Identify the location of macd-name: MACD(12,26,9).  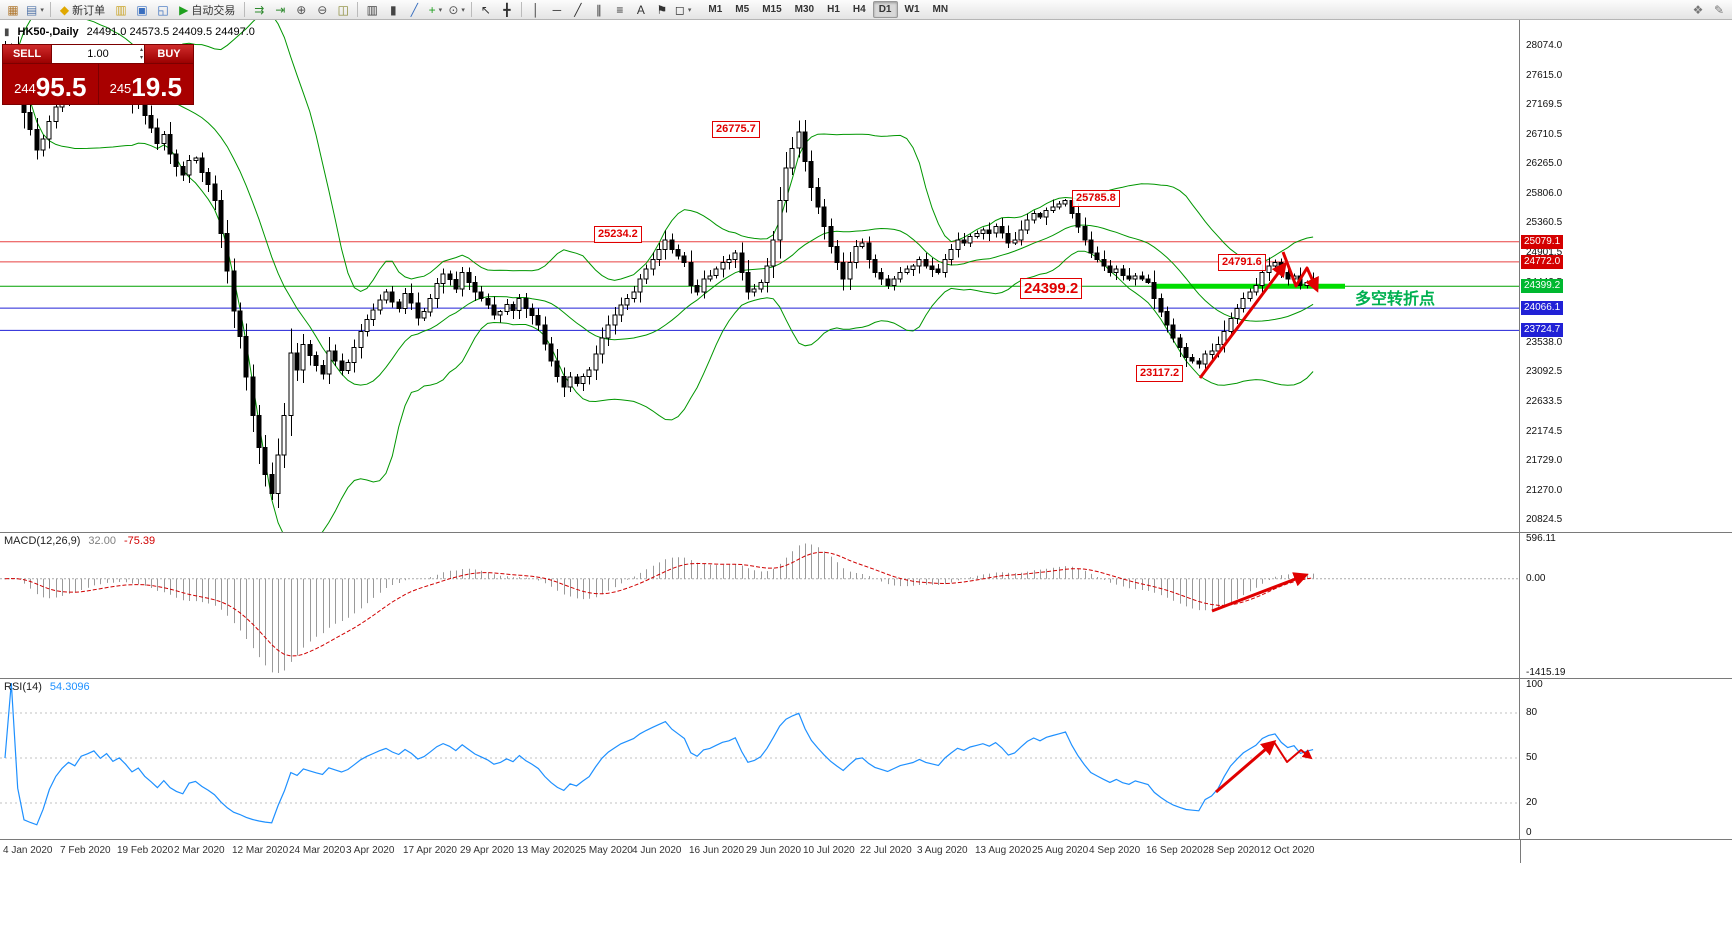
(42, 541).